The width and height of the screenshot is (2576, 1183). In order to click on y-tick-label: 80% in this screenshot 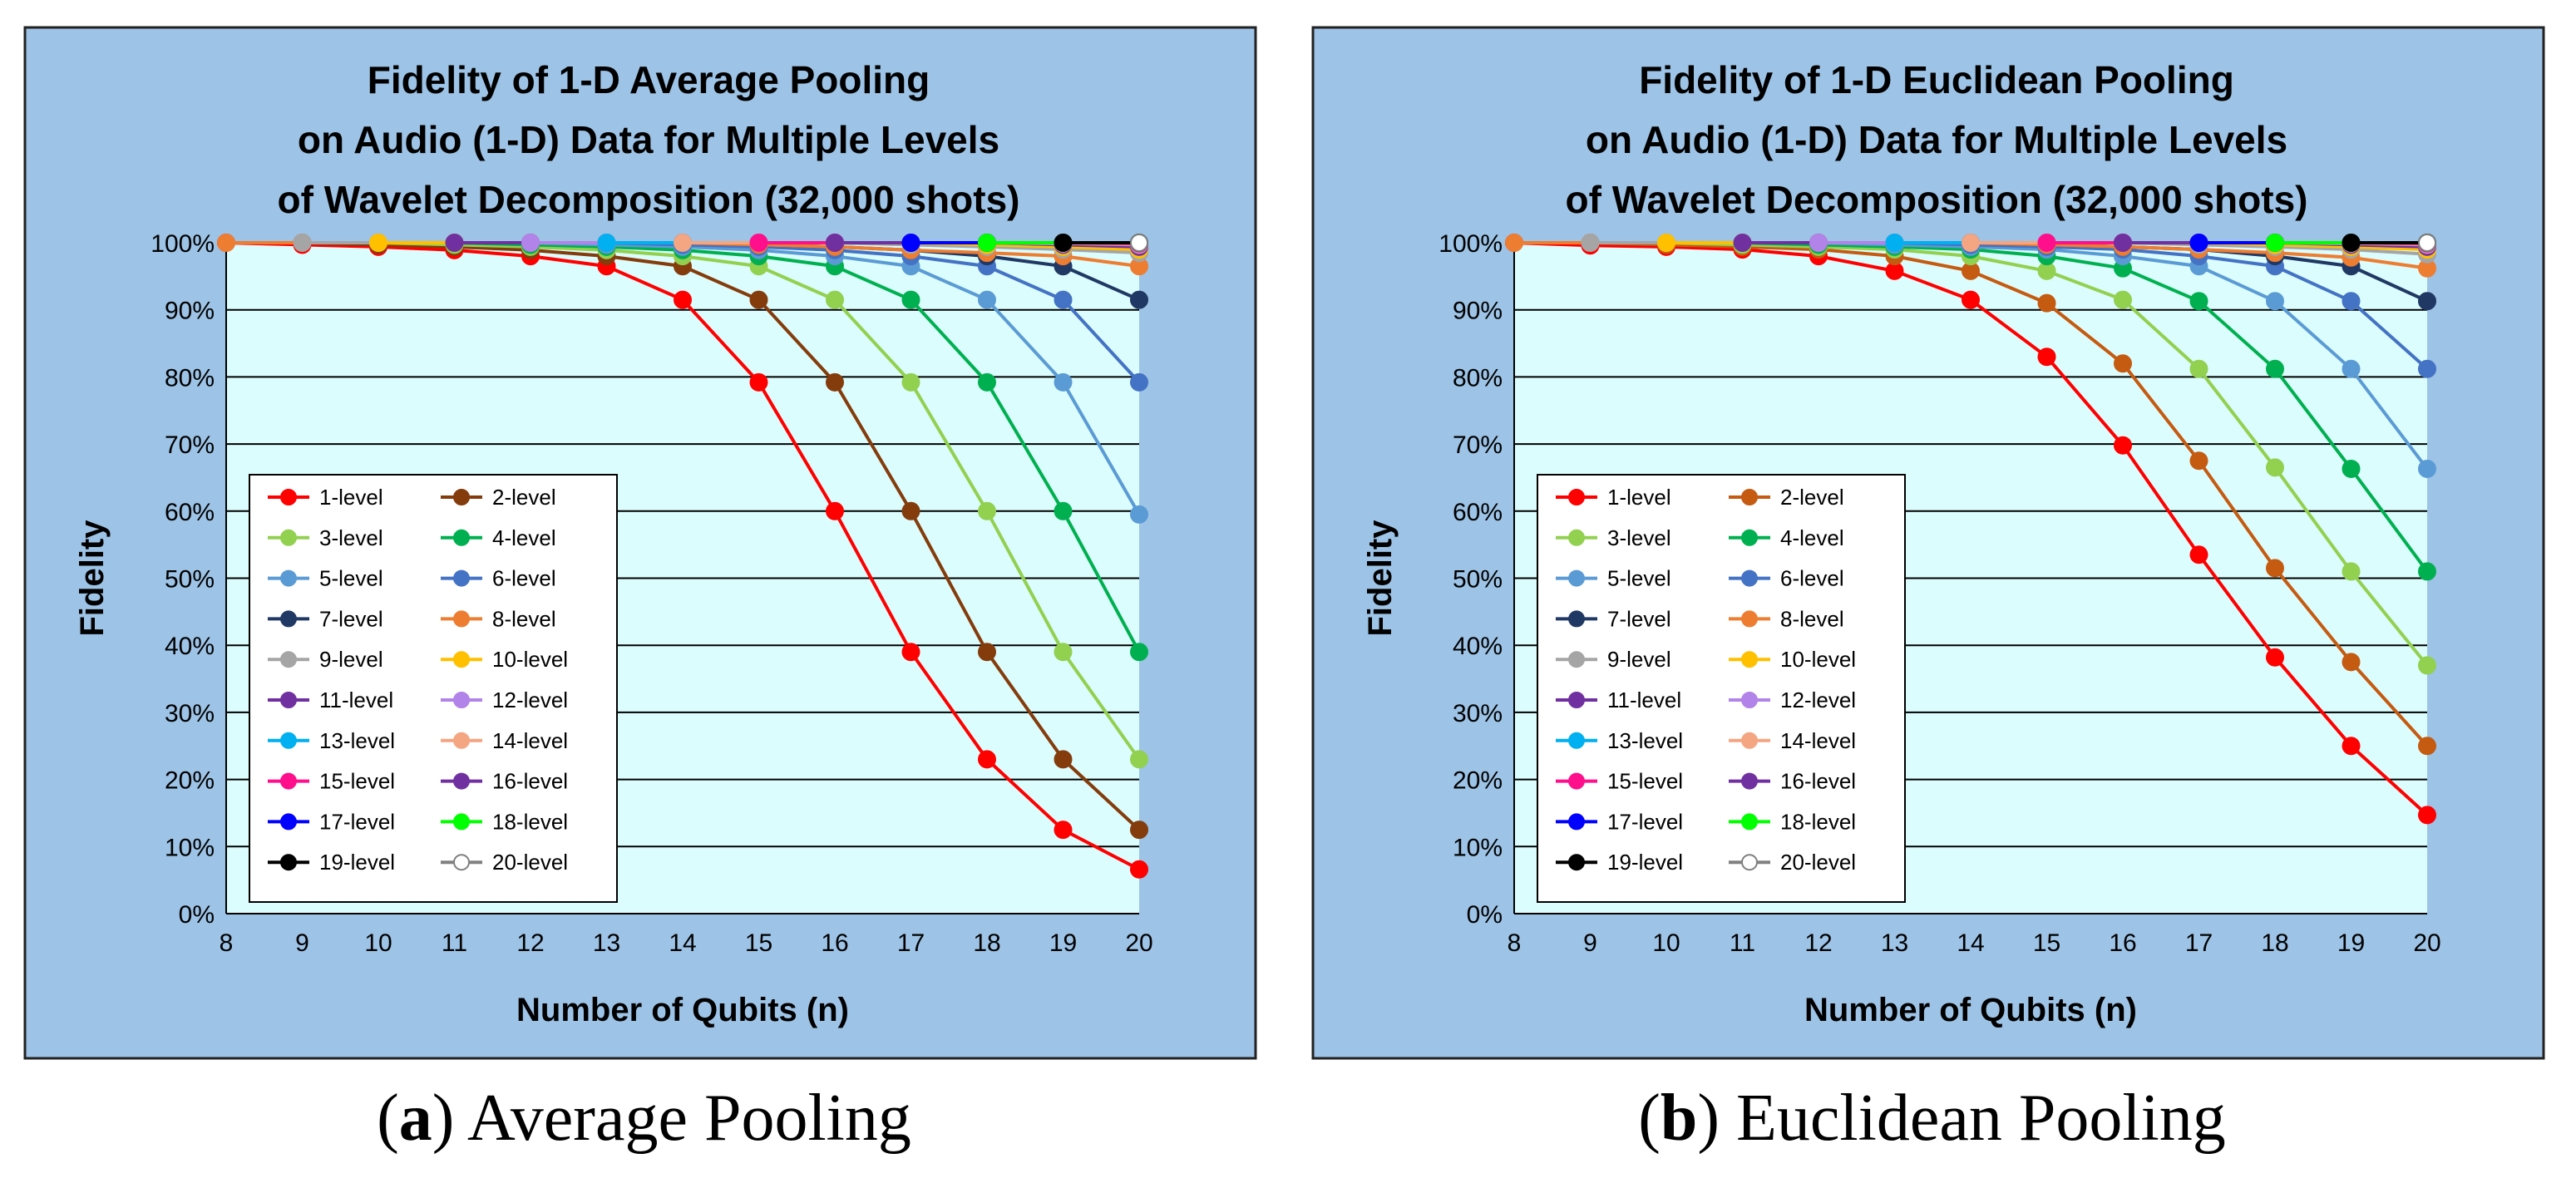, I will do `click(190, 378)`.